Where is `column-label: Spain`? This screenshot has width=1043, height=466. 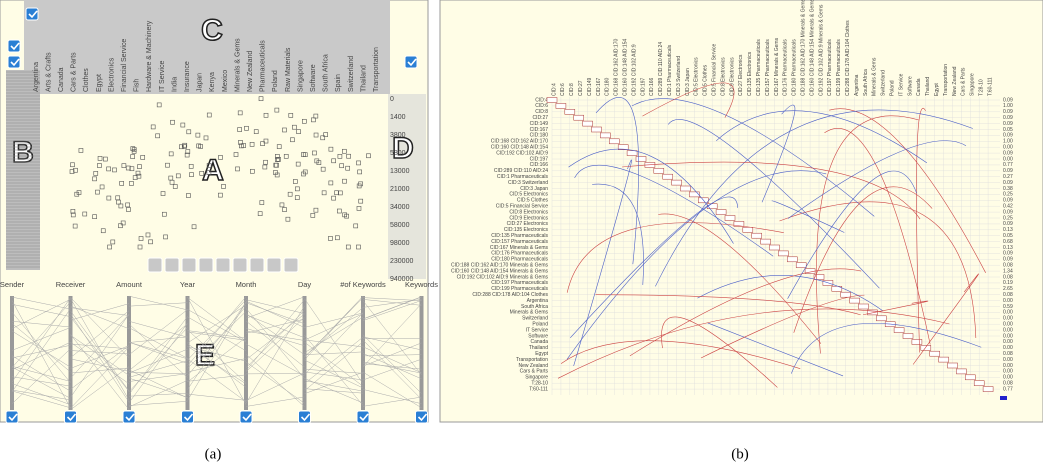 column-label: Spain is located at coordinates (338, 83).